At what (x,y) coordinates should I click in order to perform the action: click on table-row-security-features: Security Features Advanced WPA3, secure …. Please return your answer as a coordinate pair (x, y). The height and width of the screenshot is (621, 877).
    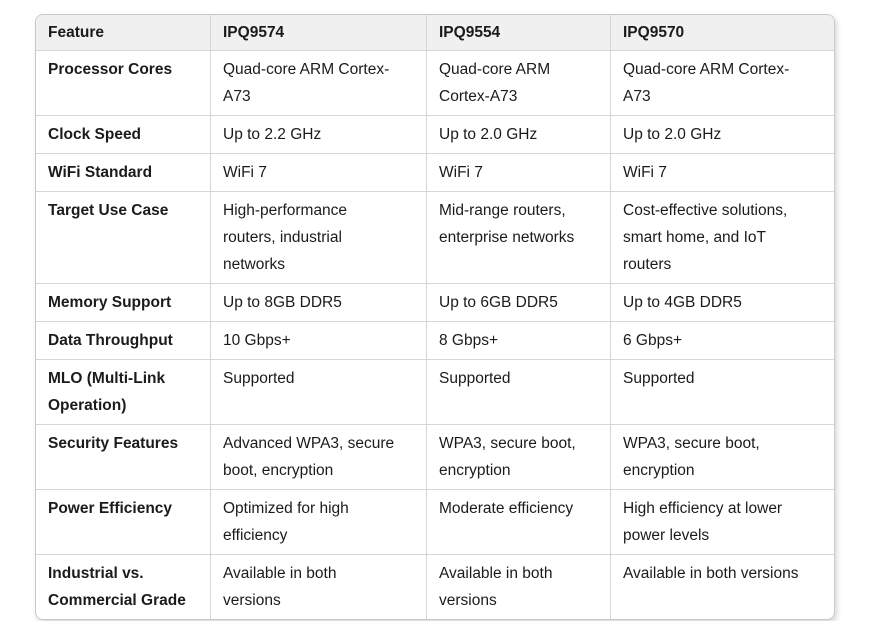
    Looking at the image, I should click on (435, 457).